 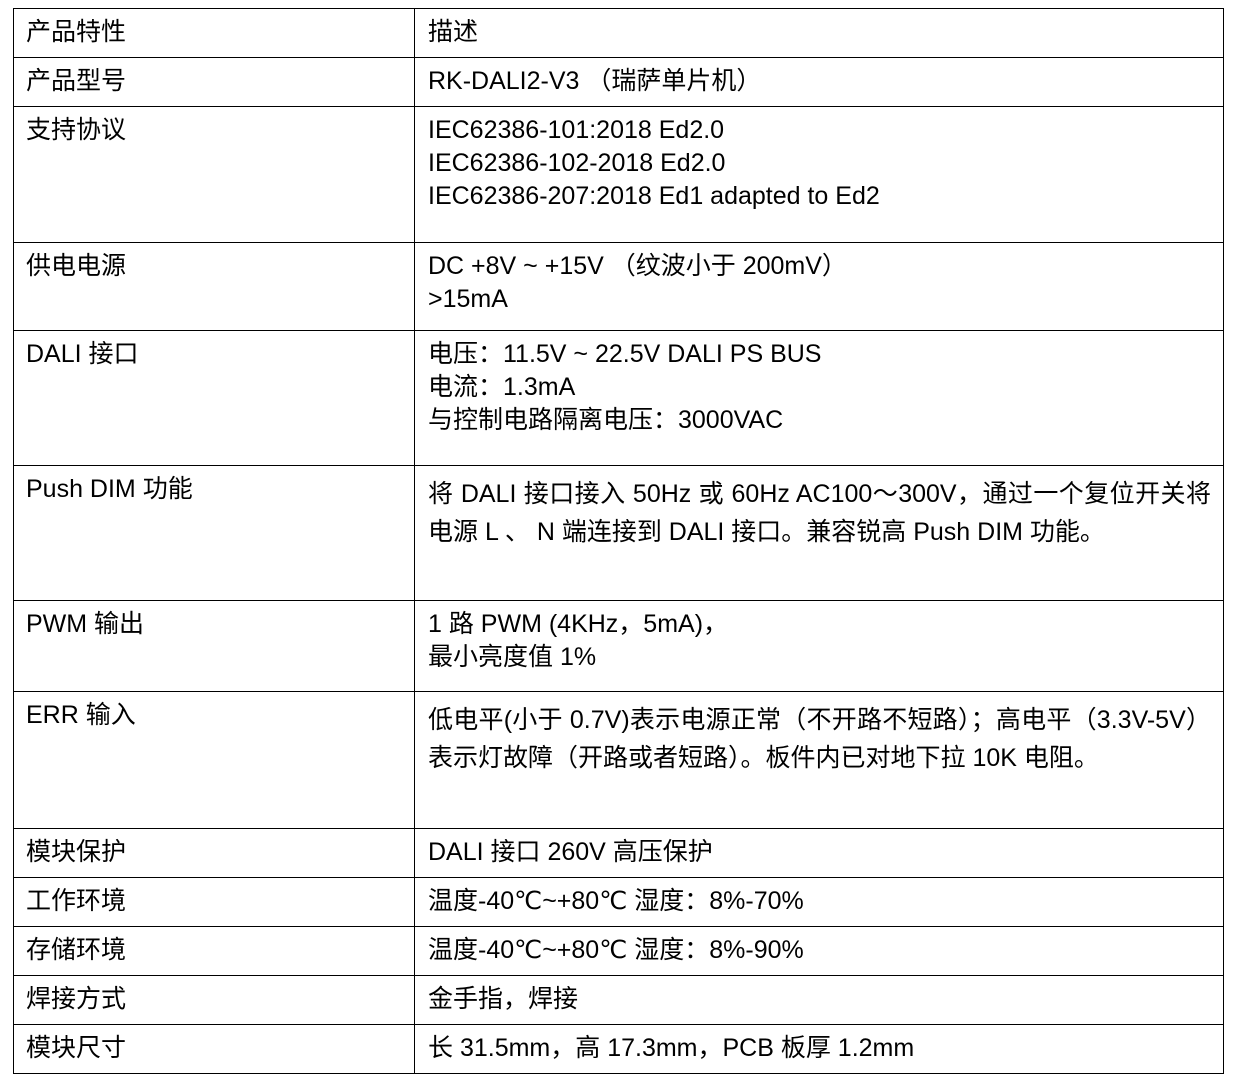 I want to click on description-cell: DALI 接口 260V 高压保护, so click(x=819, y=853).